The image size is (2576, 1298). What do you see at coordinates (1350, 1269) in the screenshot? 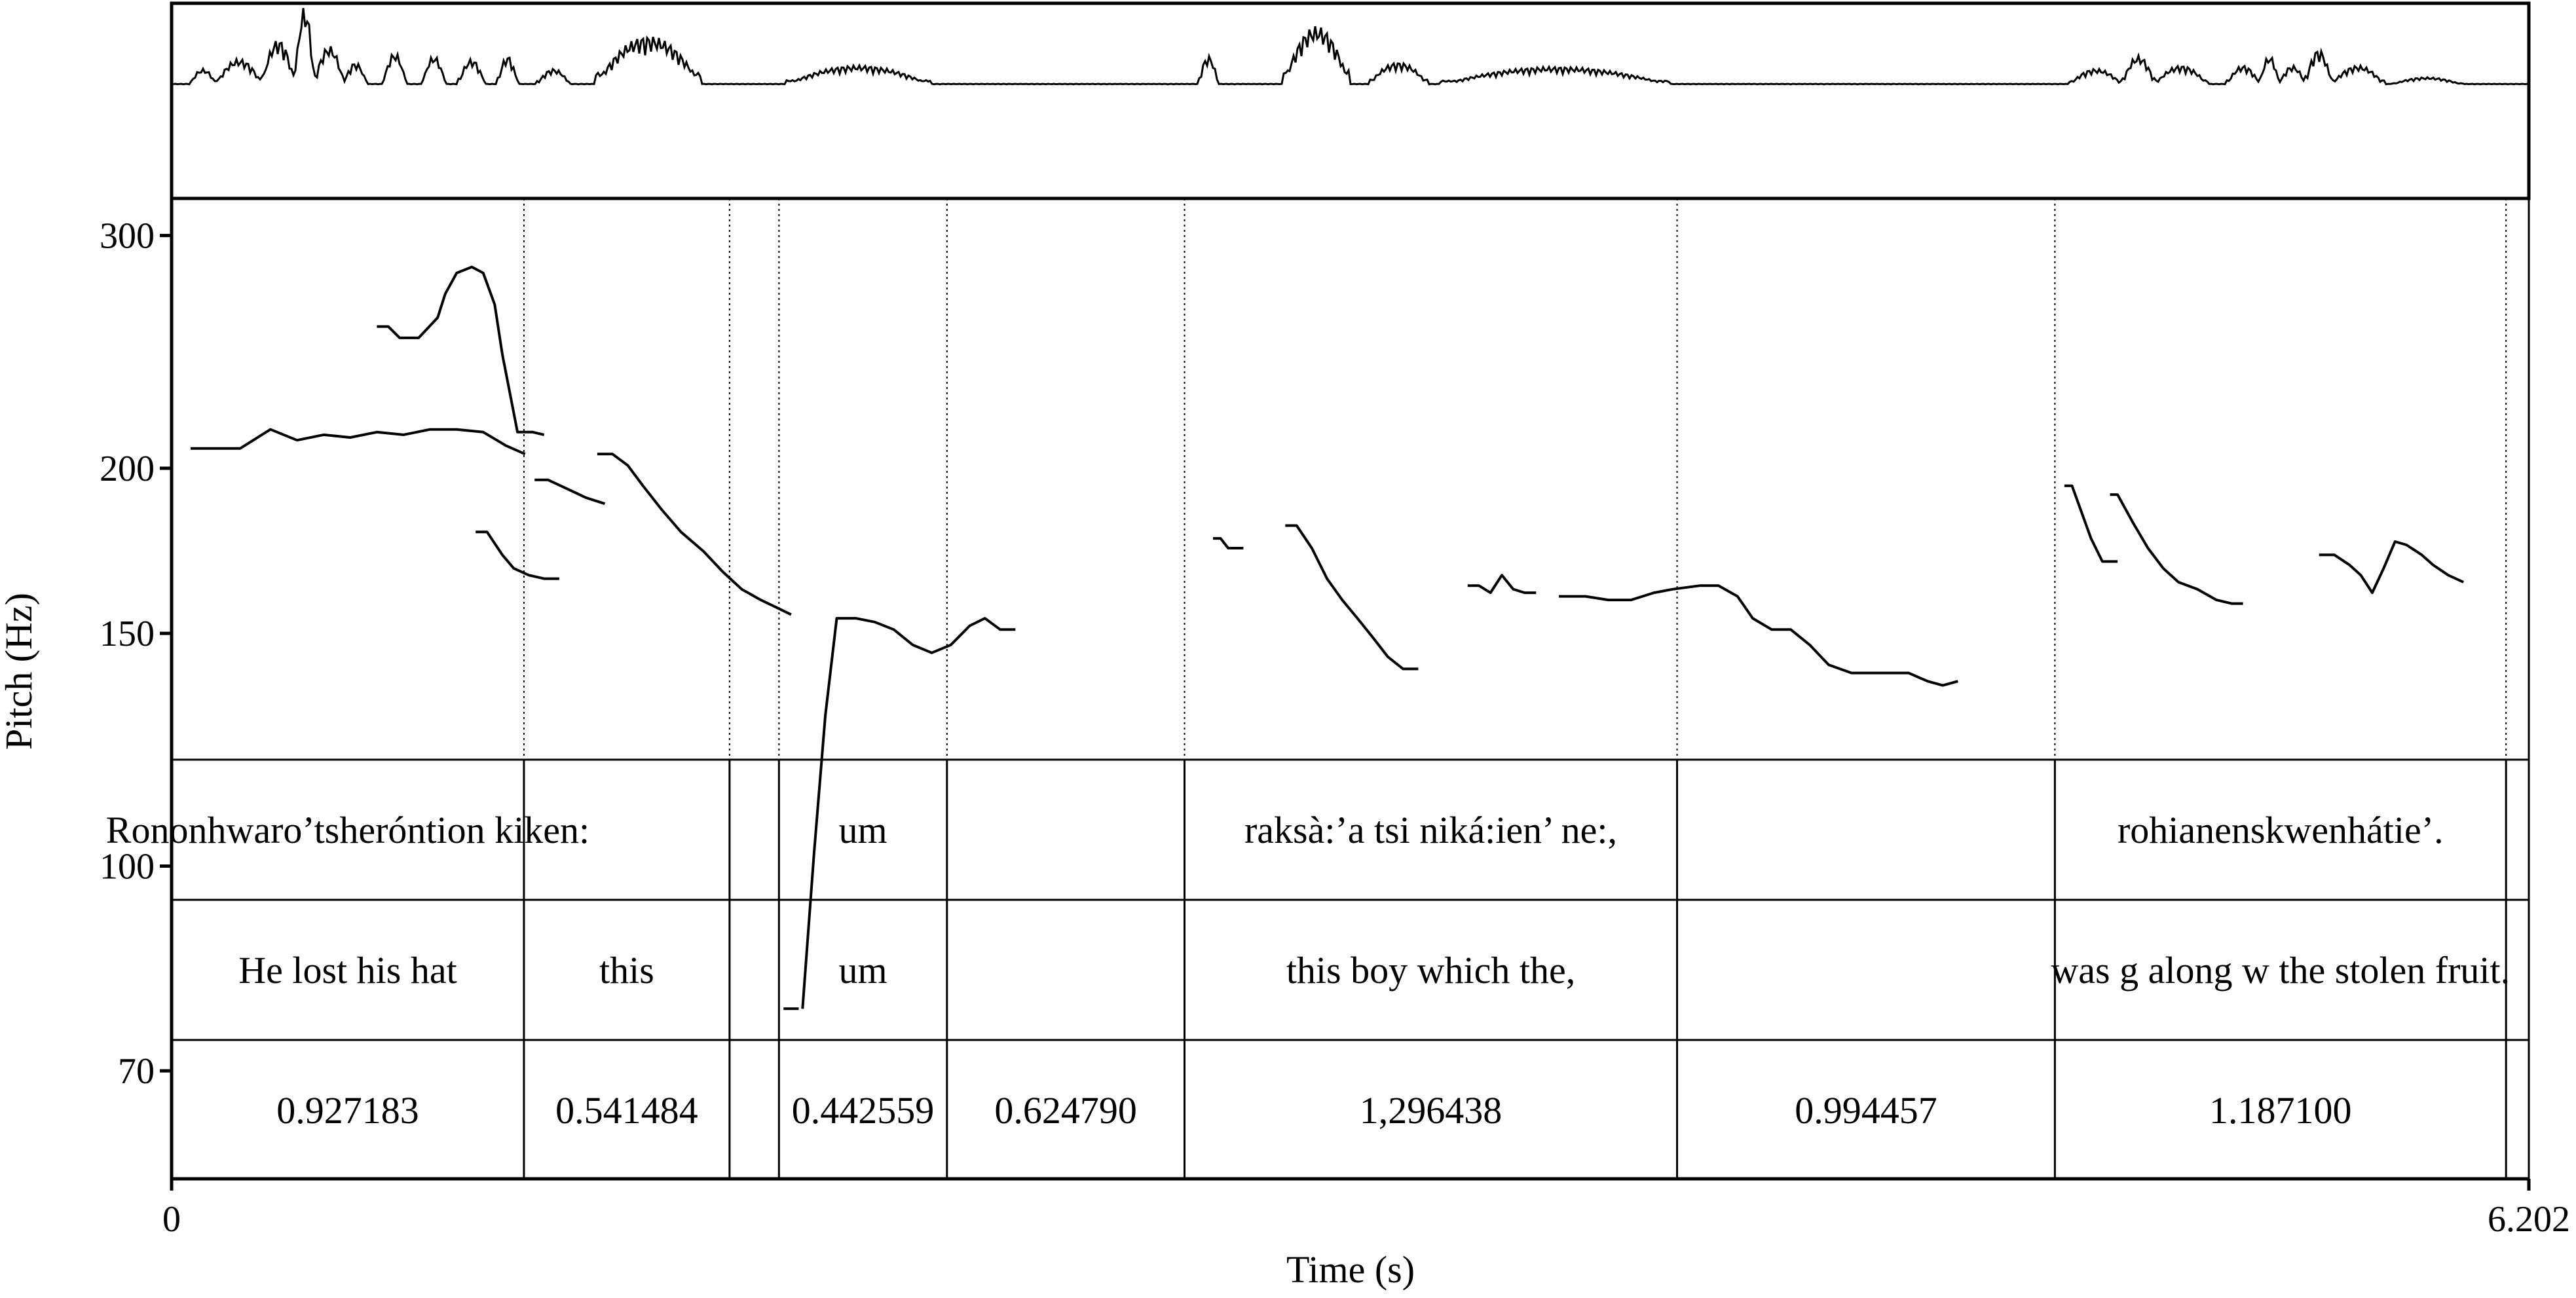
I see `x-axis-label: Time (s)` at bounding box center [1350, 1269].